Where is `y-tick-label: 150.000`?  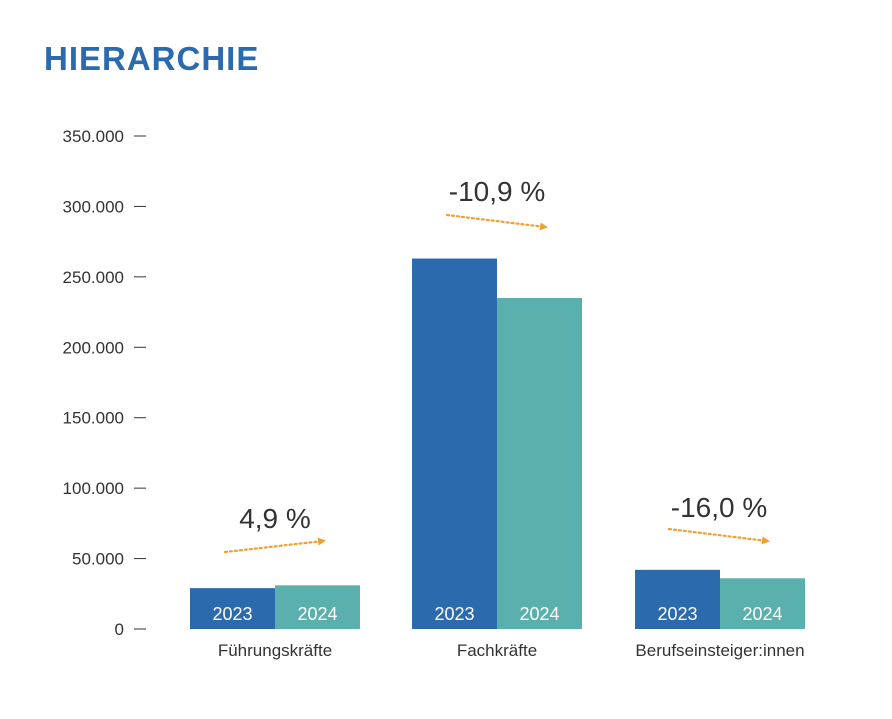 y-tick-label: 150.000 is located at coordinates (93, 418).